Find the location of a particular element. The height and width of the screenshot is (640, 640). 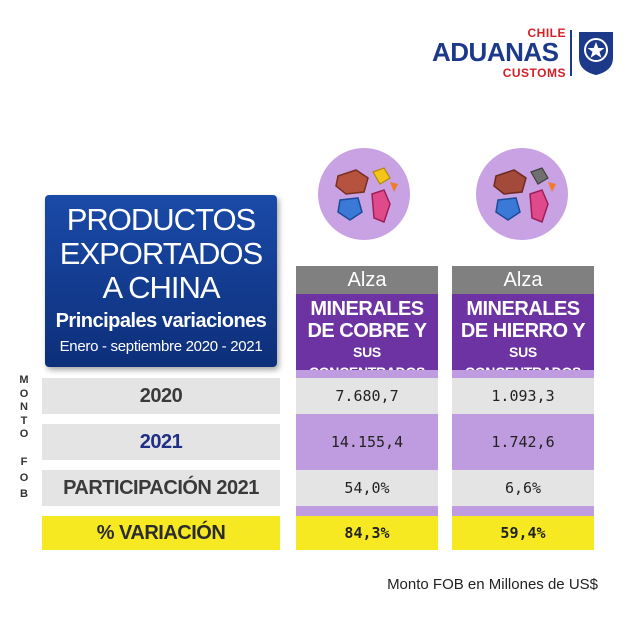

logo-divider is located at coordinates (571, 53).